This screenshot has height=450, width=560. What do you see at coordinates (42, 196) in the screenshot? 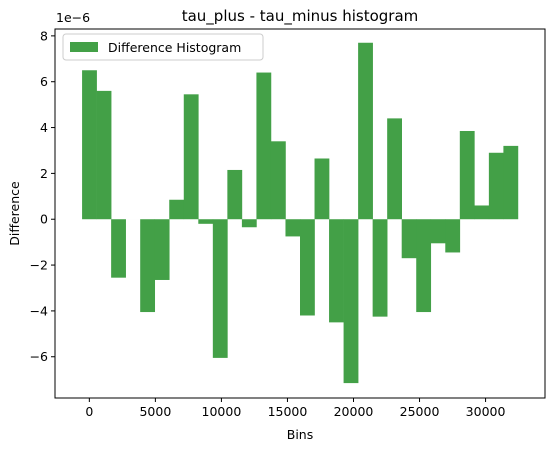
I see `y-axis: −6 −4 −2 0 2 4 6 8` at bounding box center [42, 196].